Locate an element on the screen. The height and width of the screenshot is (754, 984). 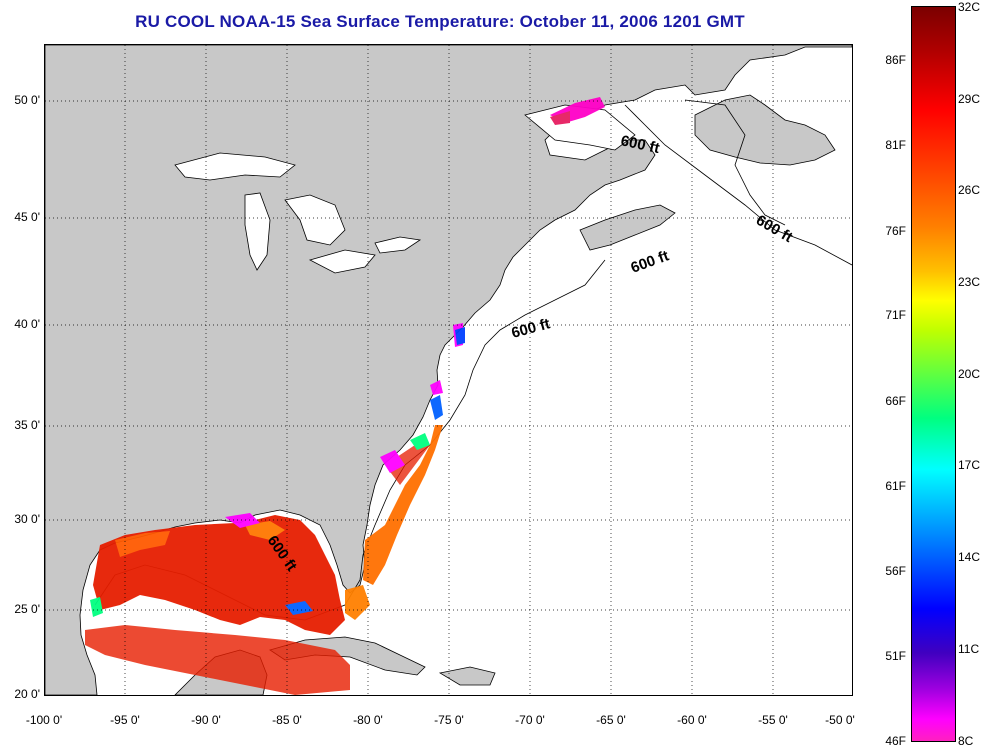
colorbar-label-f: 46F is located at coordinates (895, 741).